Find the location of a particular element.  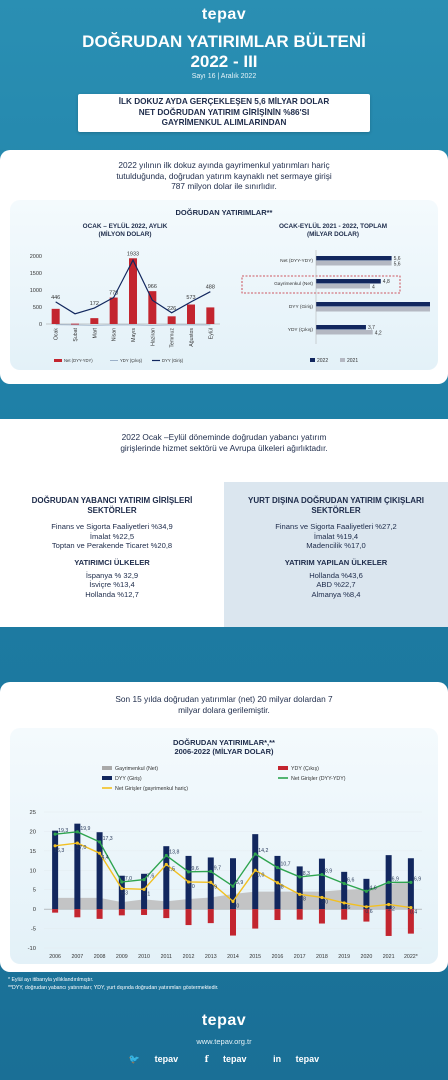

title-line-1: DOĞRUDAN YATIRIMLAR BÜLTENİ is located at coordinates (224, 41).